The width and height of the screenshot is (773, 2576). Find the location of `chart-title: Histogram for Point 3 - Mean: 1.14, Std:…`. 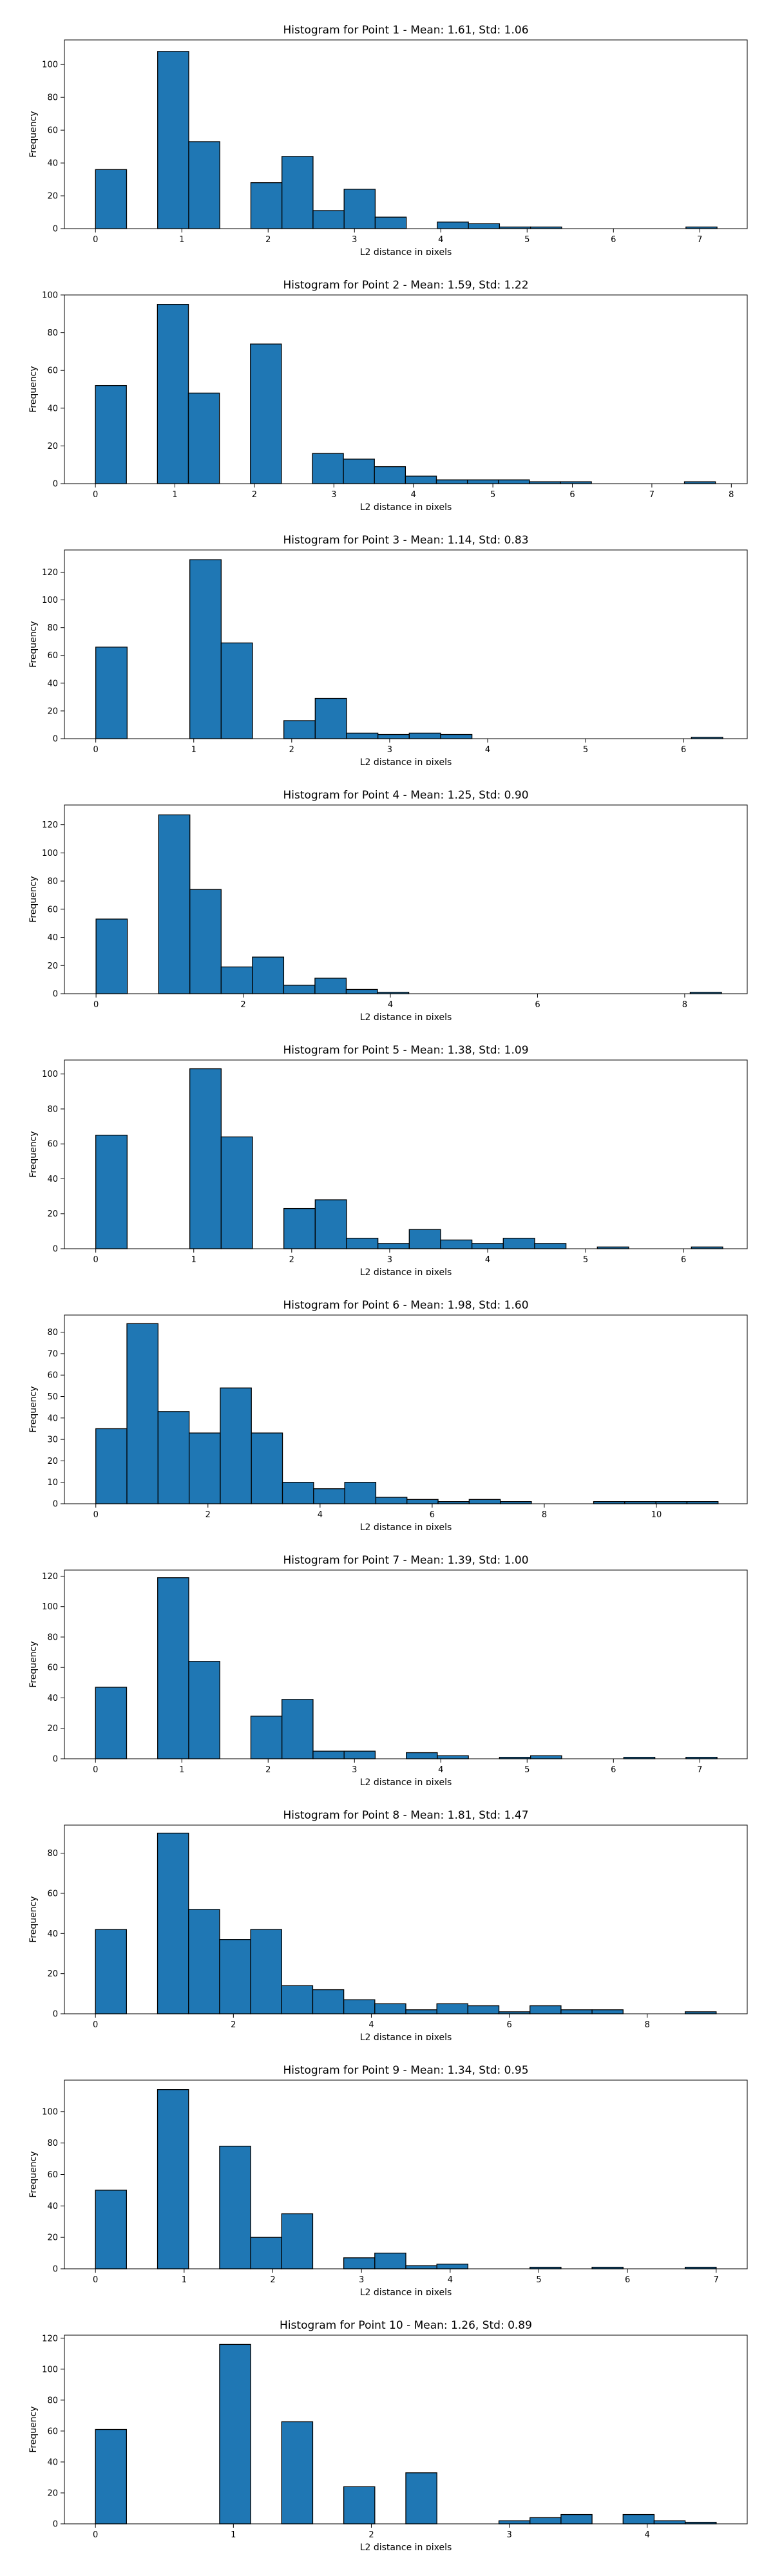

chart-title: Histogram for Point 3 - Mean: 1.14, Std:… is located at coordinates (405, 540).